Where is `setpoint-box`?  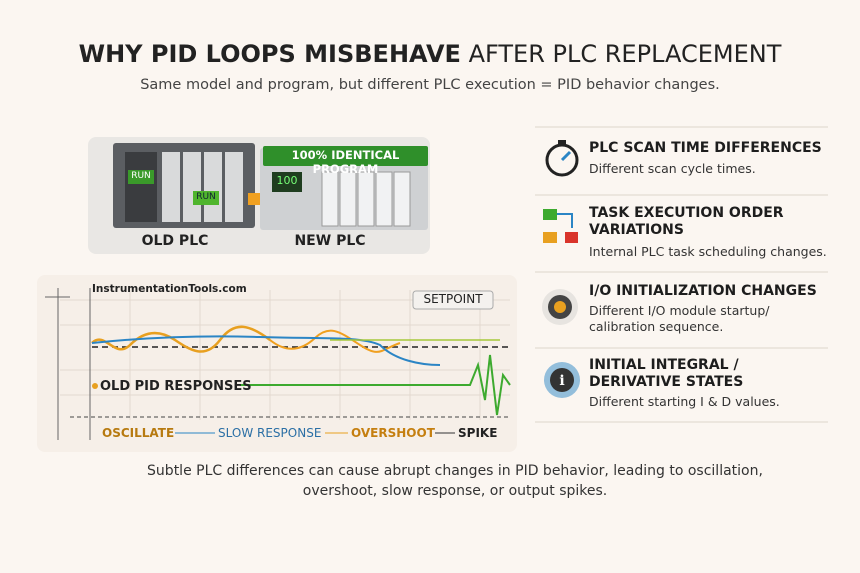 setpoint-box is located at coordinates (453, 300).